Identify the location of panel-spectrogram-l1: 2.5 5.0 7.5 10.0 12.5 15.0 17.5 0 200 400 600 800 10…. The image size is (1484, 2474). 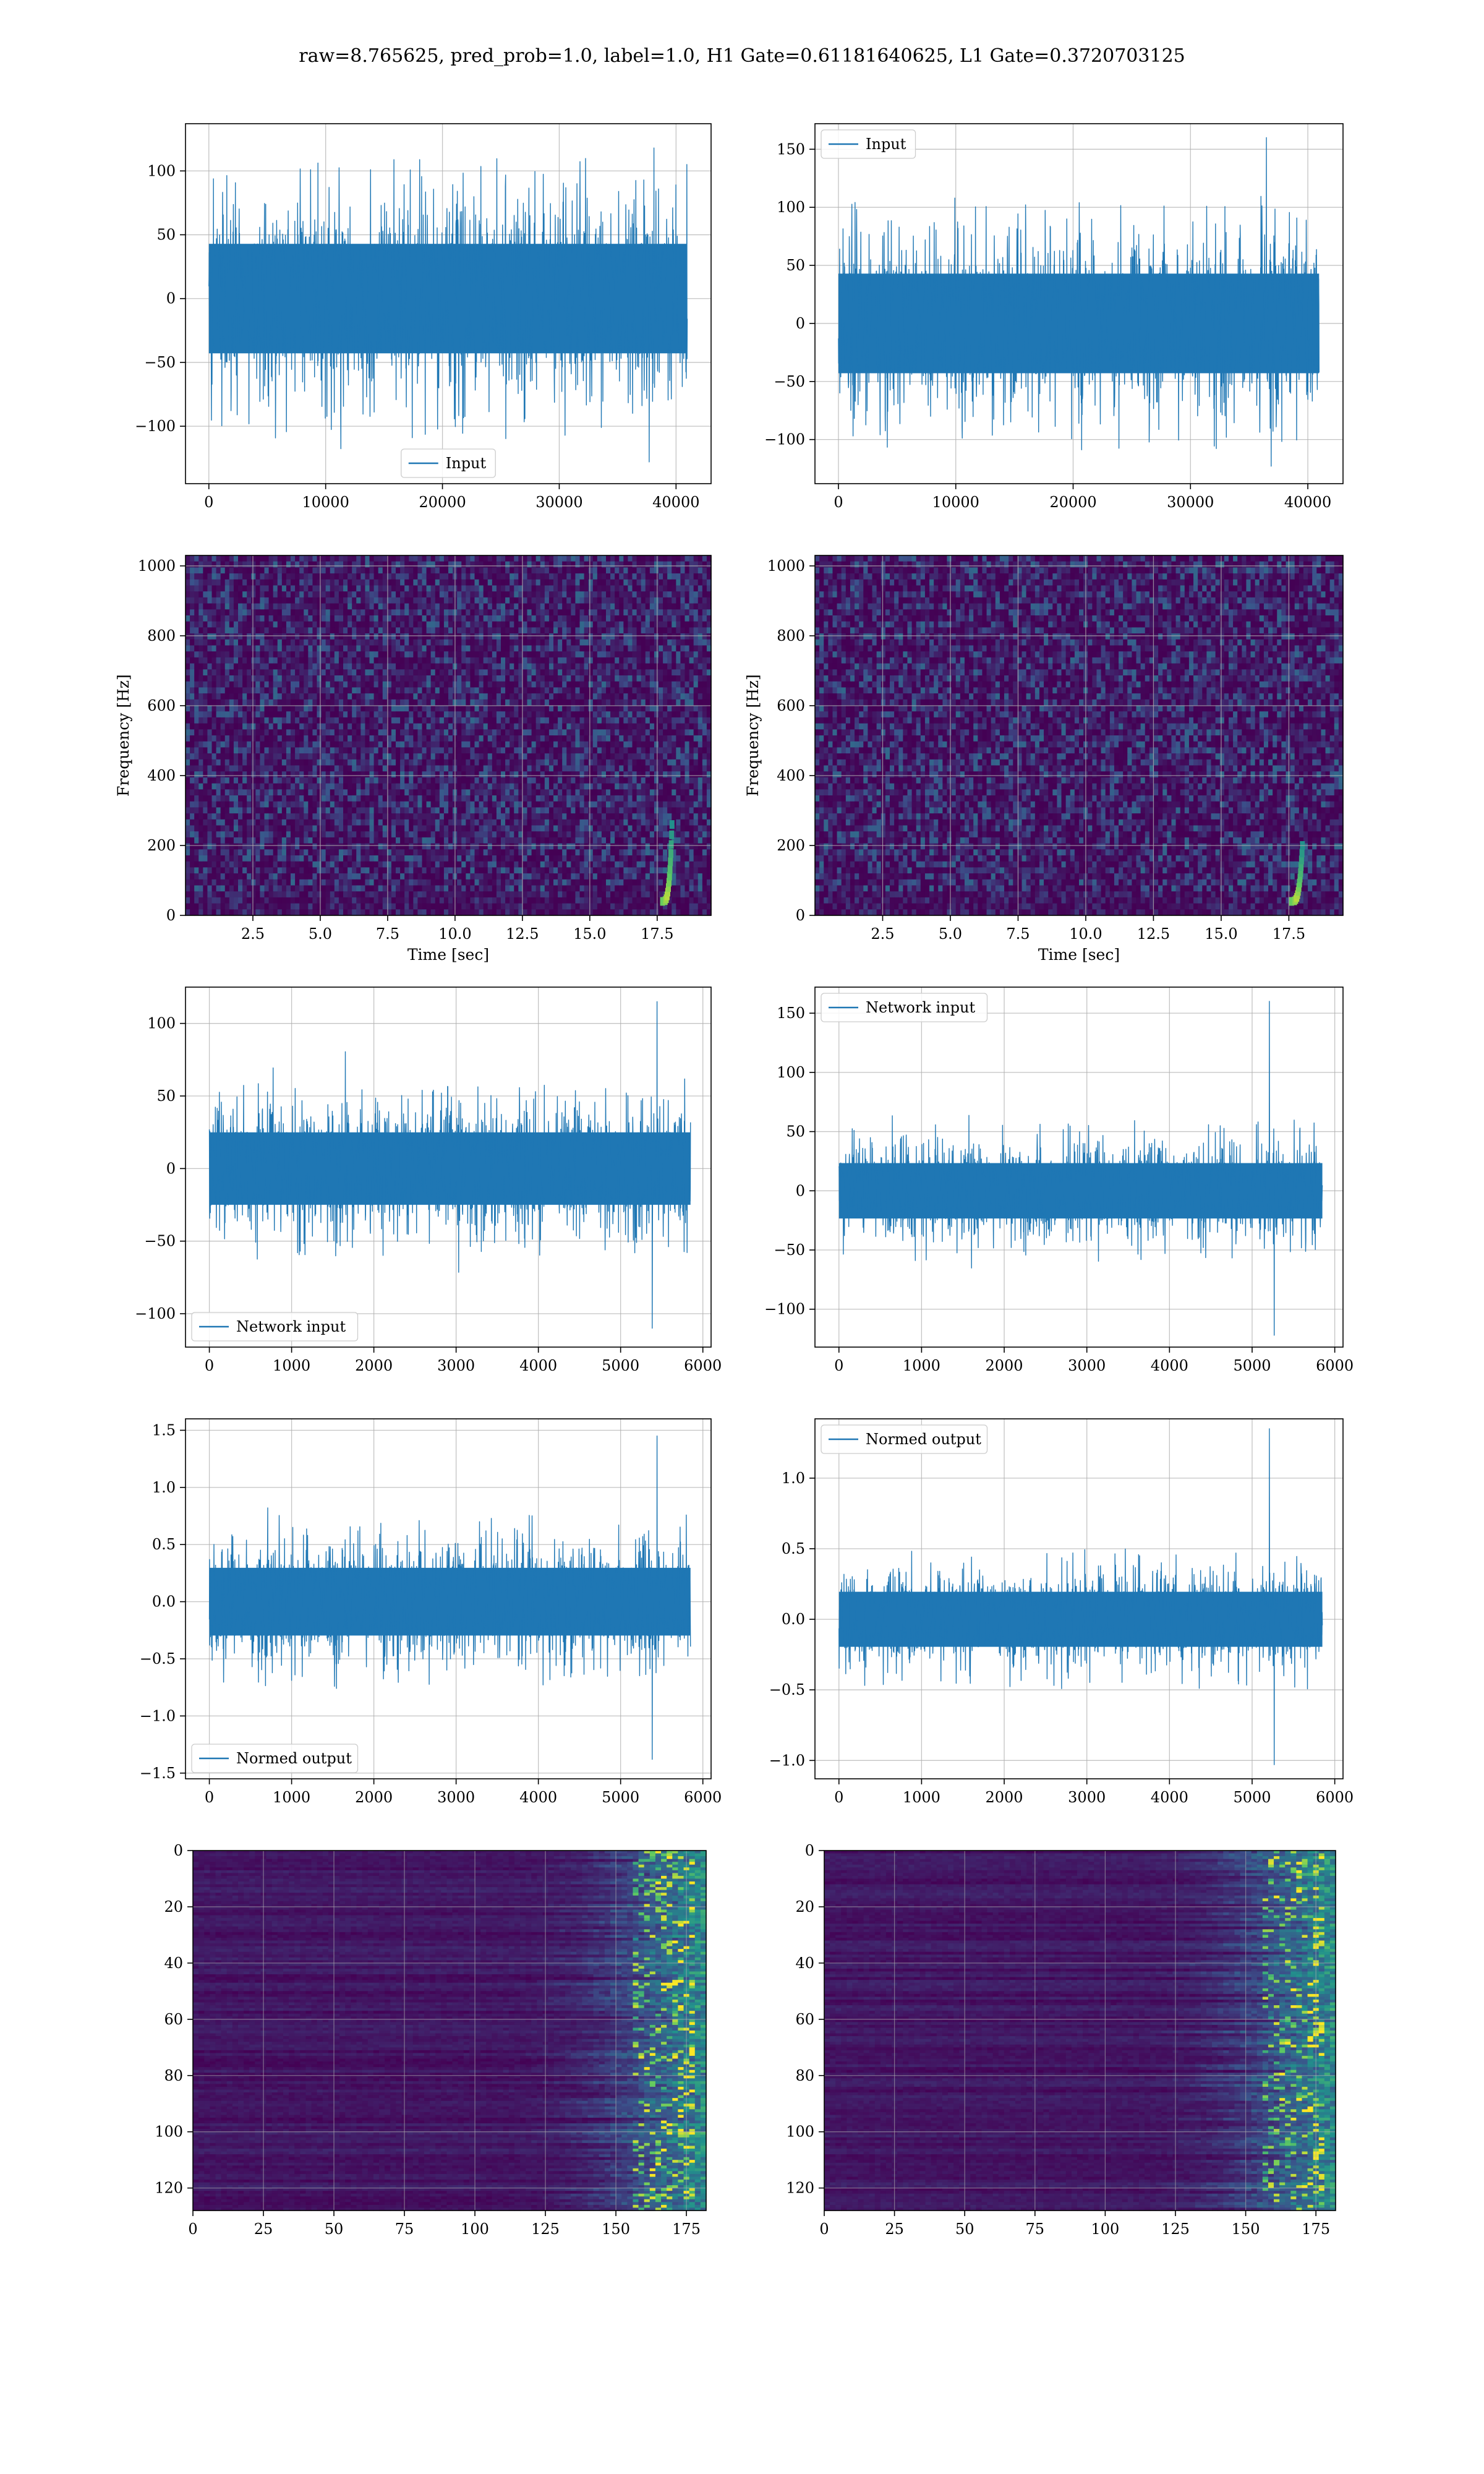
(1044, 759).